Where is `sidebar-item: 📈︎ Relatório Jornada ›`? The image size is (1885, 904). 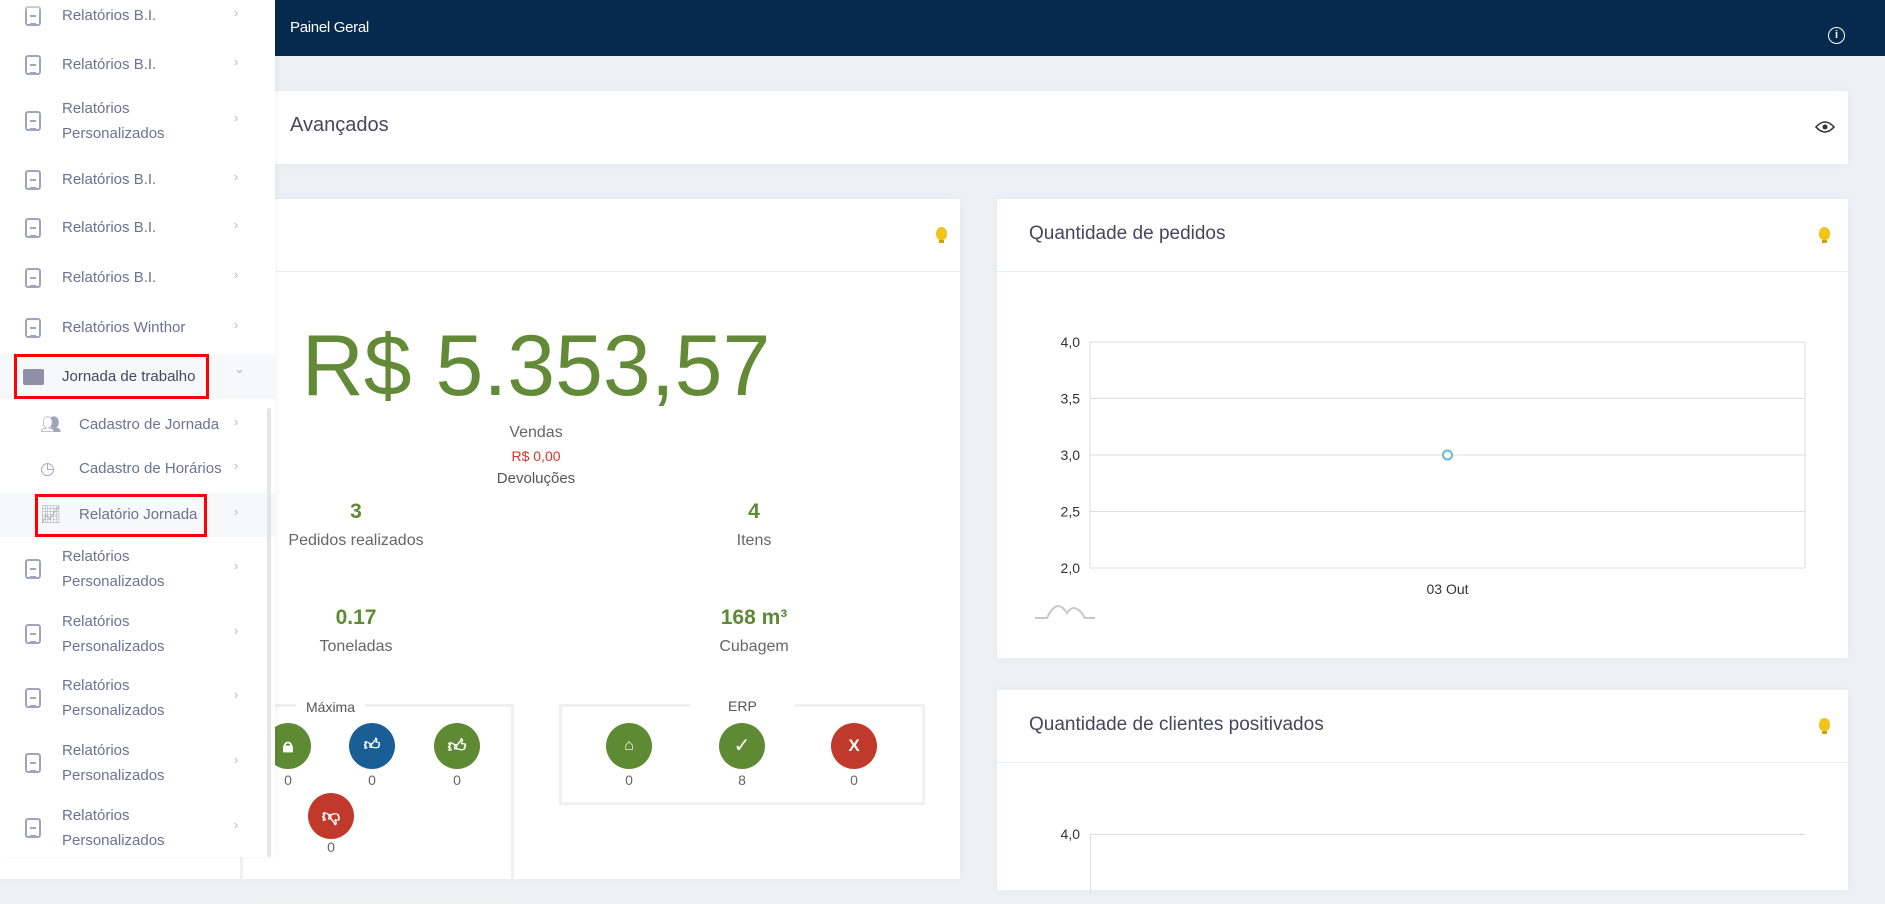 sidebar-item: 📈︎ Relatório Jornada › is located at coordinates (137, 515).